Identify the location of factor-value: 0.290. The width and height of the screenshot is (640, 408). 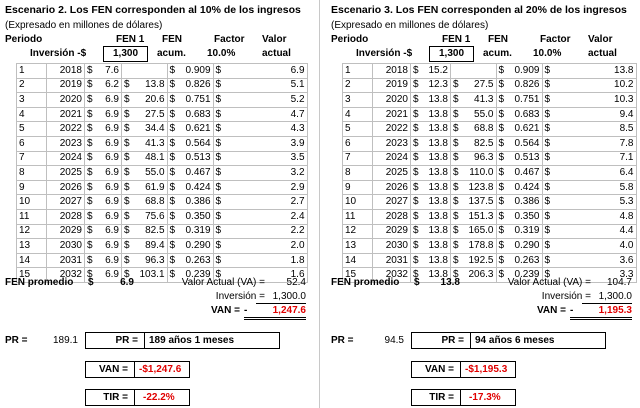
(198, 246).